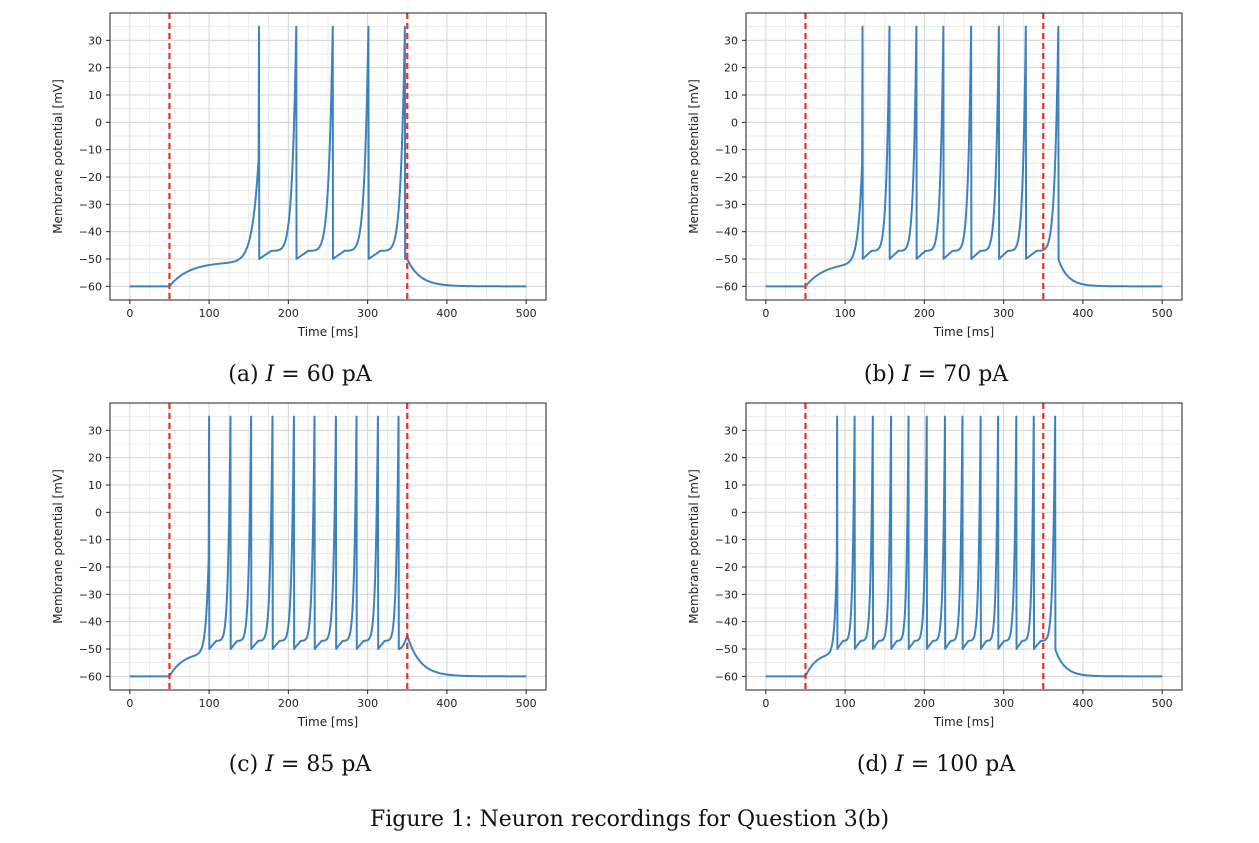  What do you see at coordinates (964, 722) in the screenshot?
I see `x-axis-label-d: Time [ms]` at bounding box center [964, 722].